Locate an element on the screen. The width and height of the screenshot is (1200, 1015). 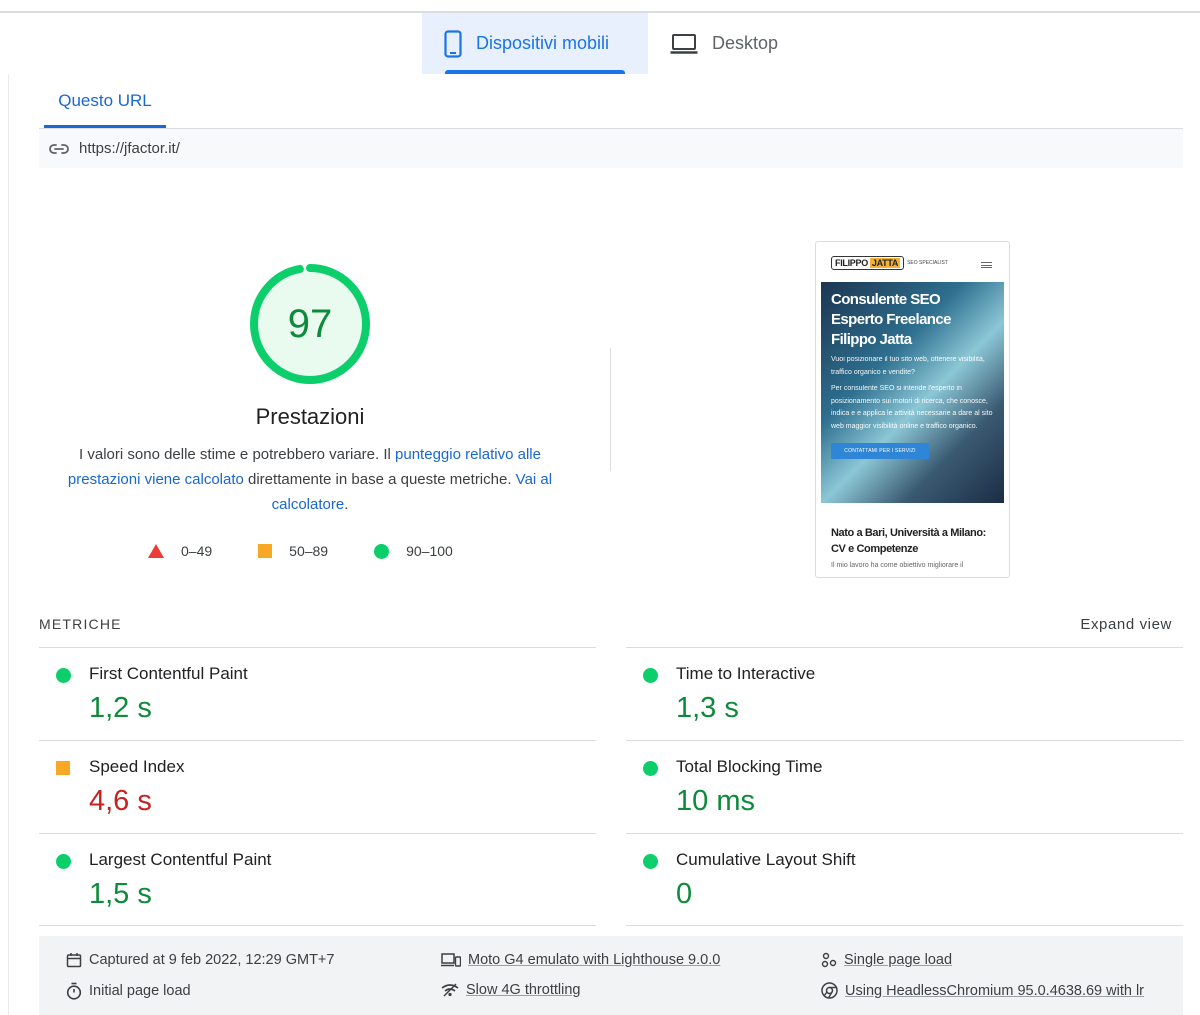
expand-view-button: Expand view is located at coordinates (1126, 624).